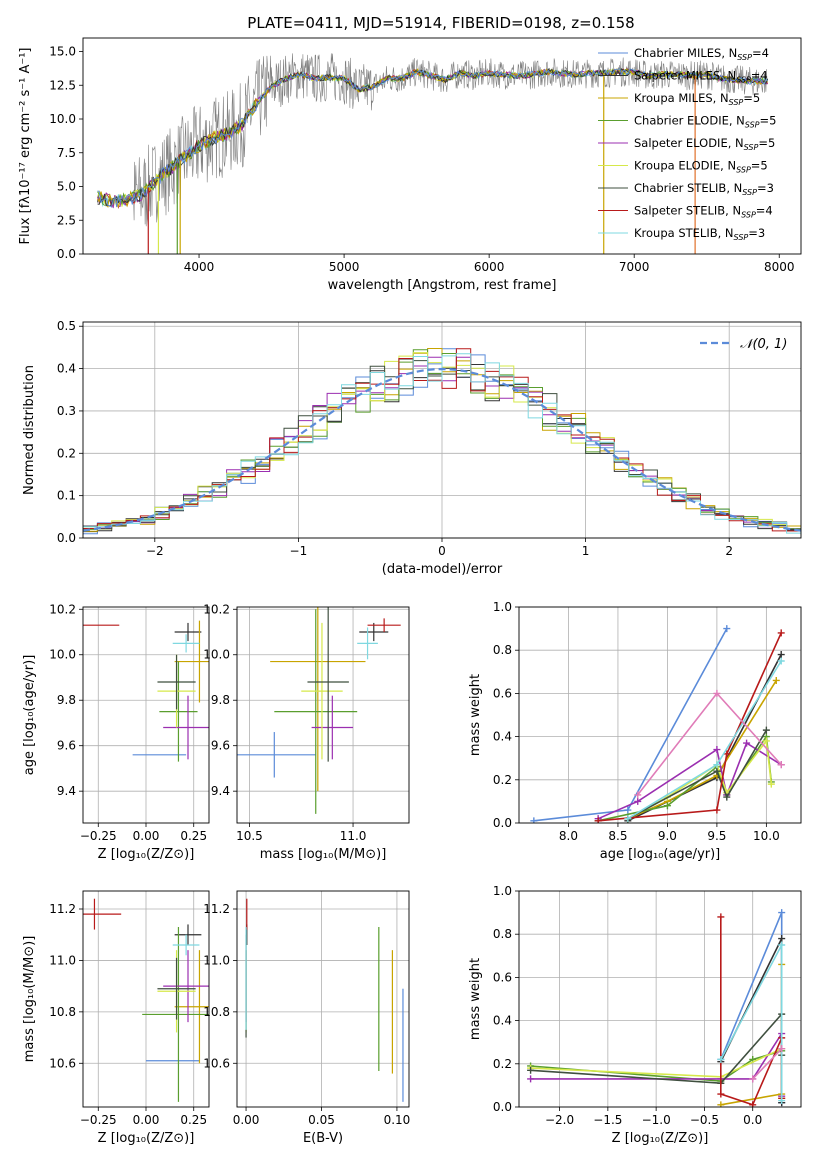 The height and width of the screenshot is (1170, 819). Describe the element at coordinates (634, 267) in the screenshot. I see `x-tick-label: 7000` at that location.